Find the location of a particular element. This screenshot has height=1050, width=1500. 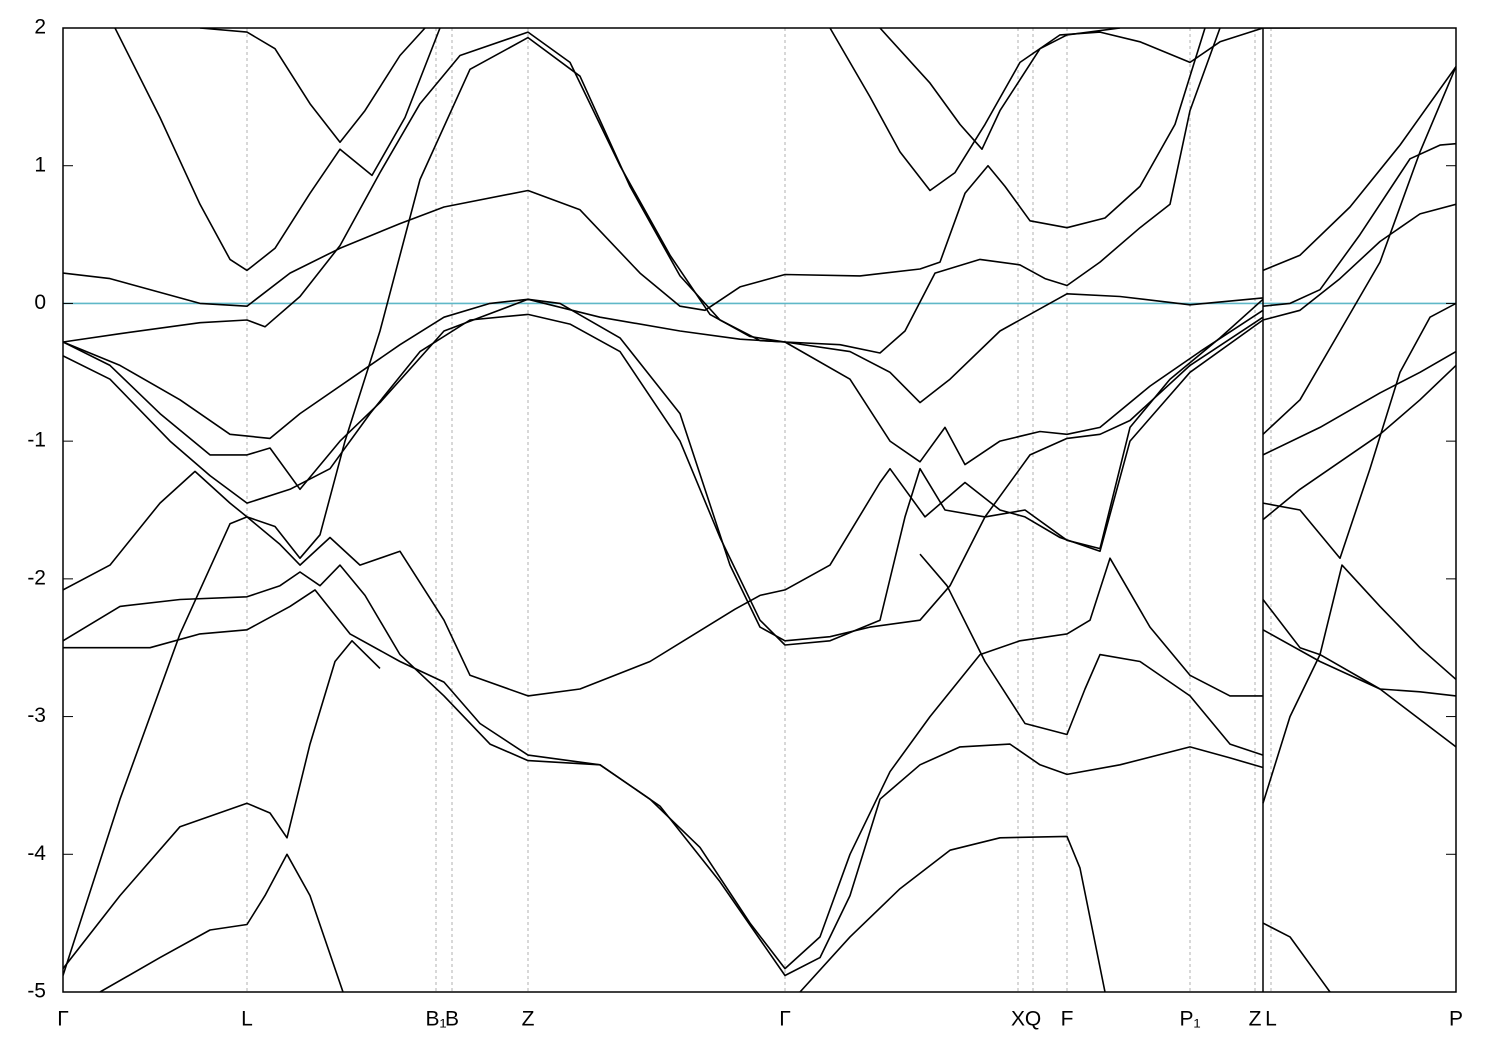

x-tick-label: P₁ is located at coordinates (1189, 1019).